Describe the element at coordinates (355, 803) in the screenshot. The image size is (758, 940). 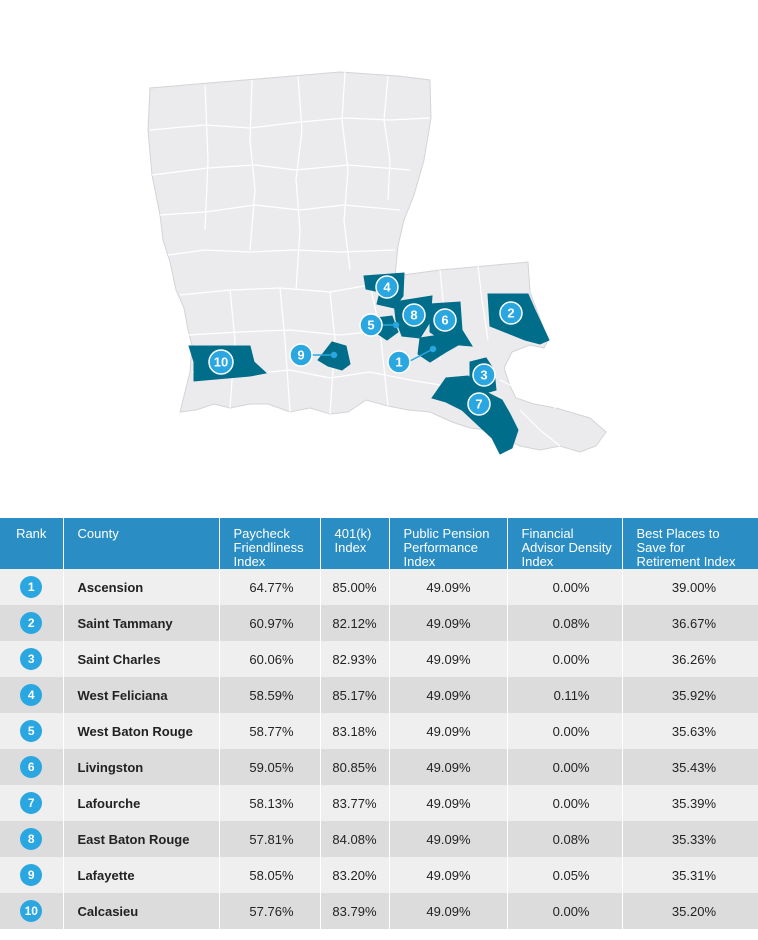
I see `k401-cell: 83.77%` at that location.